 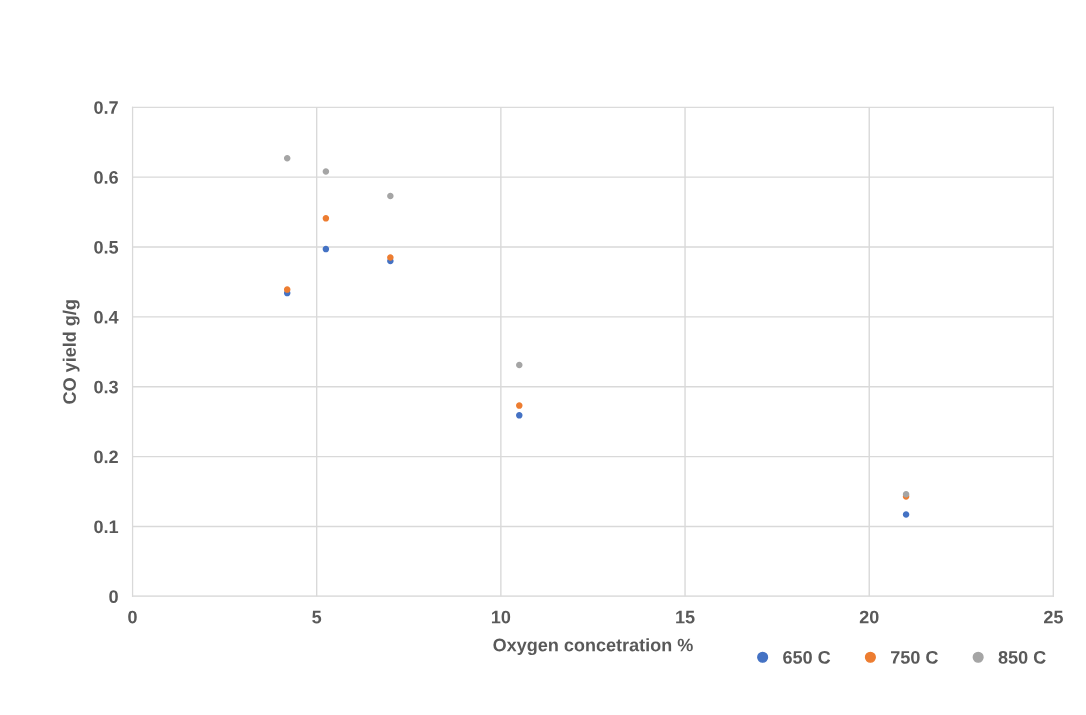 What do you see at coordinates (106, 317) in the screenshot?
I see `y-tick-label: 0.4` at bounding box center [106, 317].